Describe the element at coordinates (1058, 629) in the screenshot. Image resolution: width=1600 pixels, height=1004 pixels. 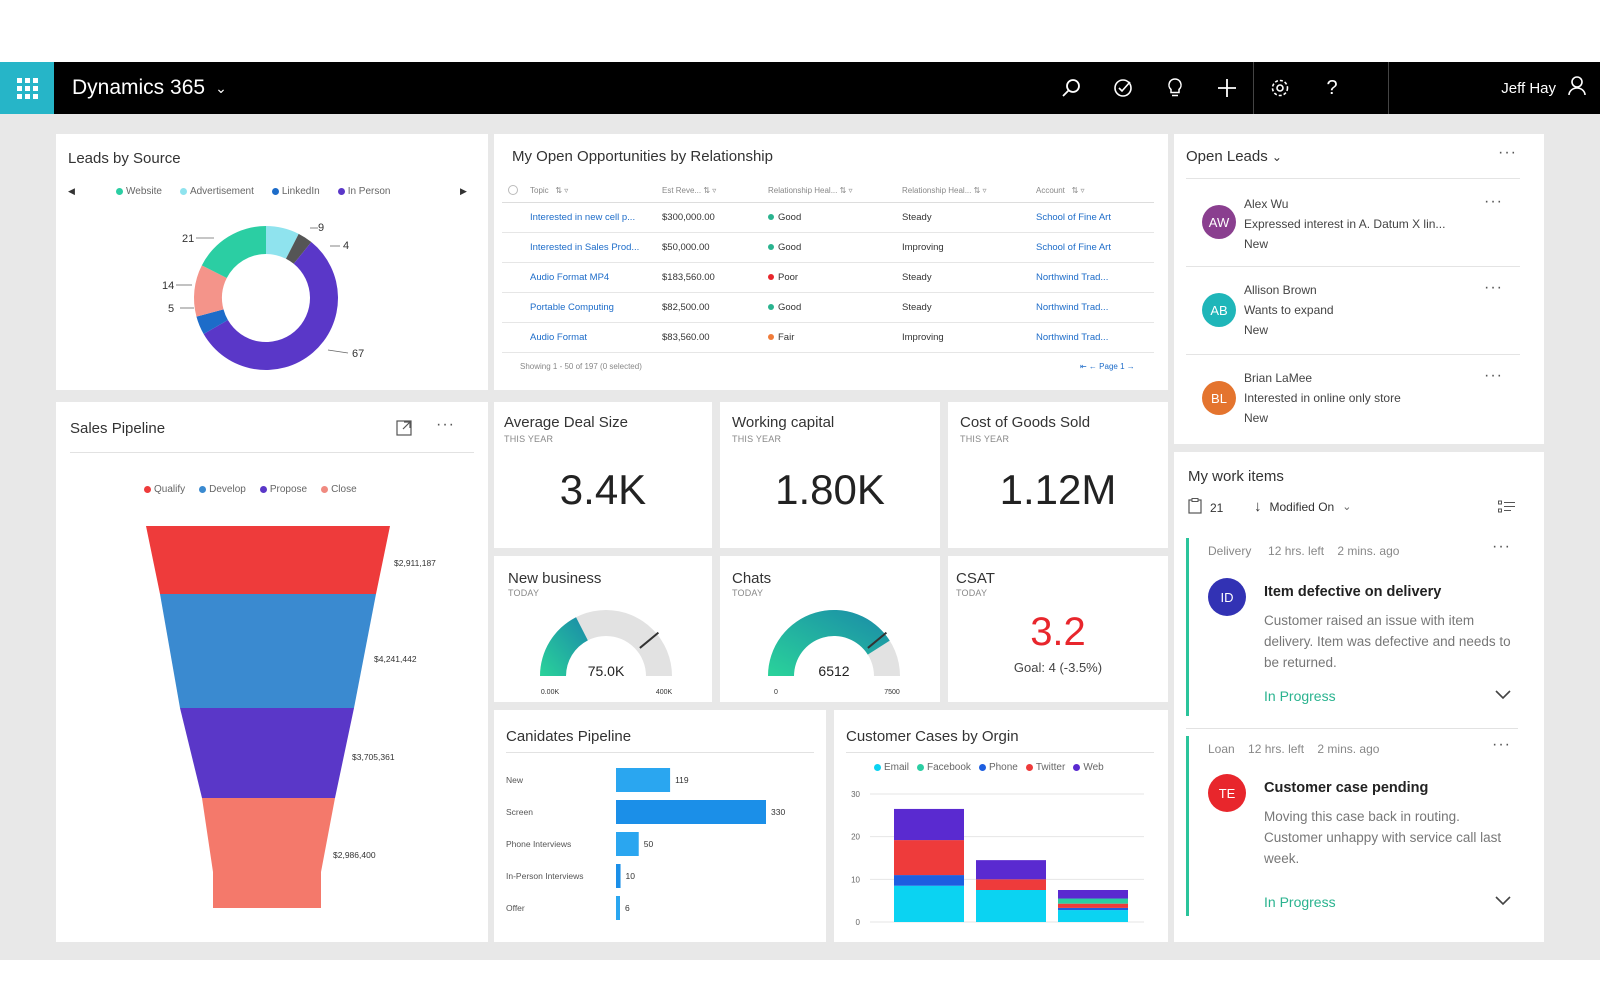
I see `csat-tile: CSAT TODAY 3.2 Goal: 4 (-3.5%)` at that location.